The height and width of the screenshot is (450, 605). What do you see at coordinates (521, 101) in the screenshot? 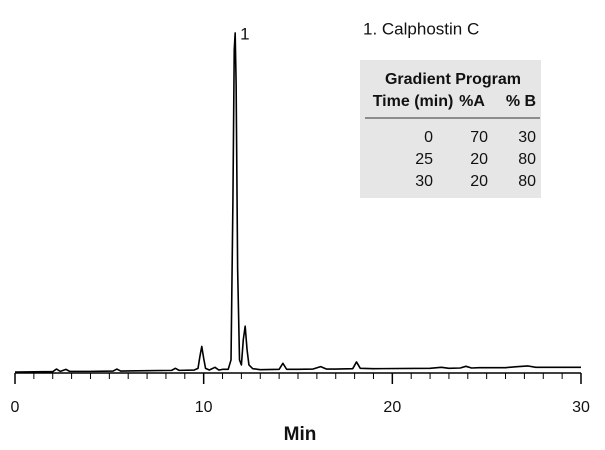
I see `table-header: % B` at bounding box center [521, 101].